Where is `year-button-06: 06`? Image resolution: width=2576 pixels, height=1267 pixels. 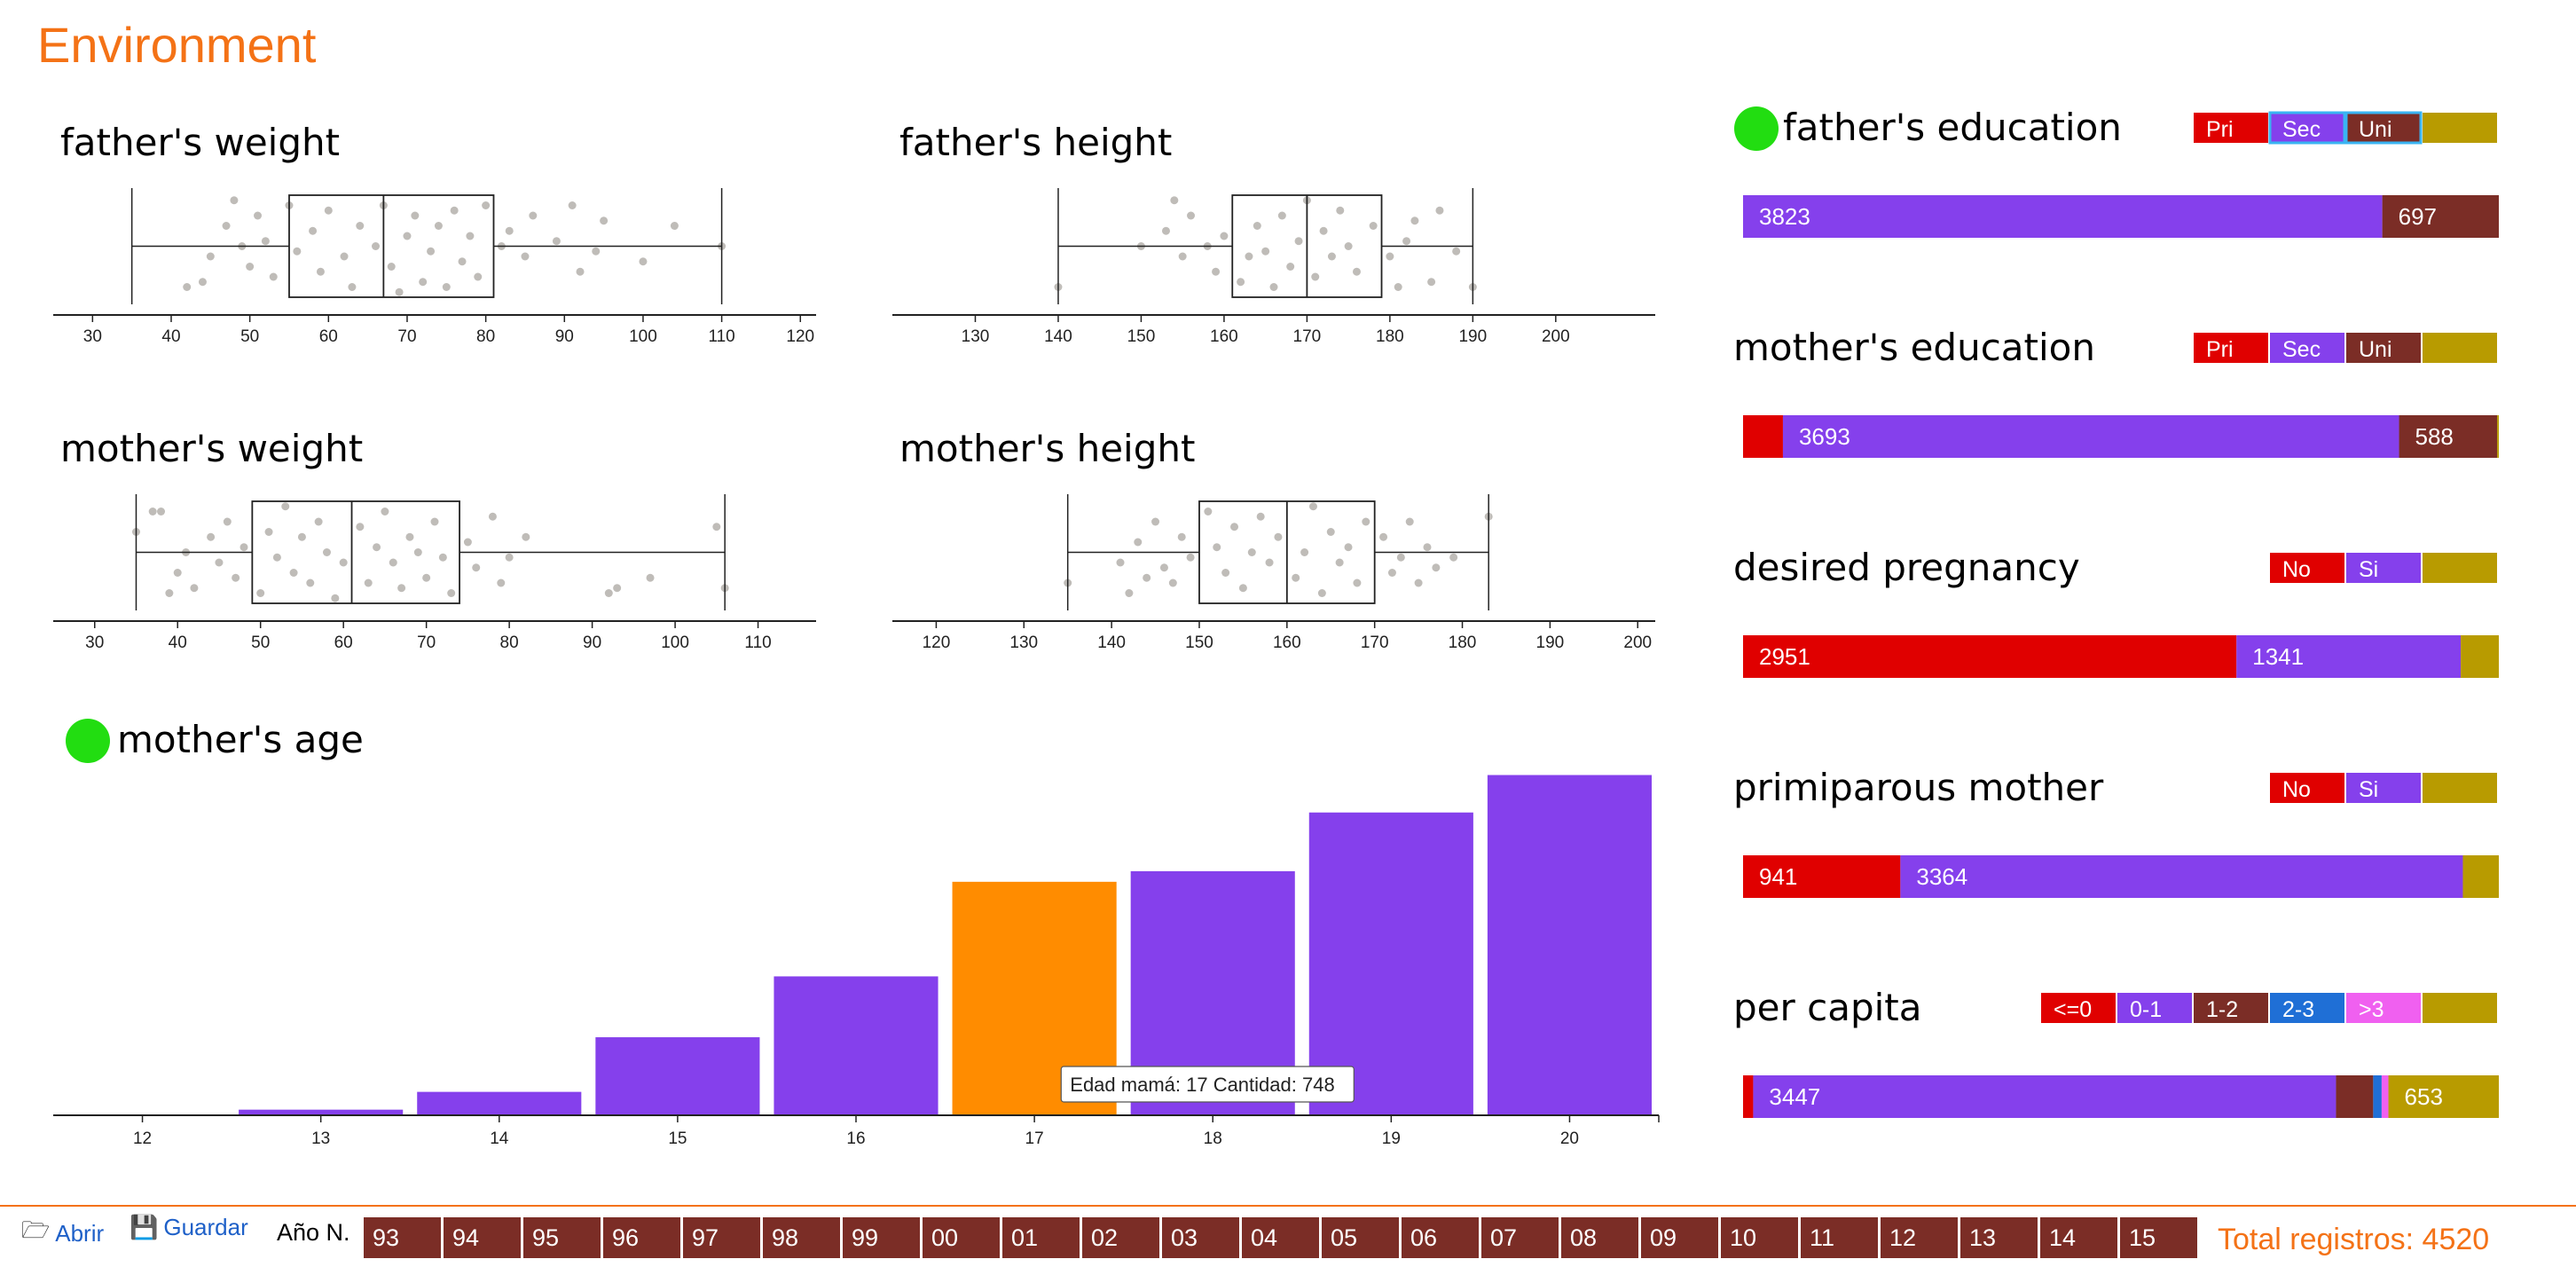
year-button-06: 06 is located at coordinates (1440, 1237).